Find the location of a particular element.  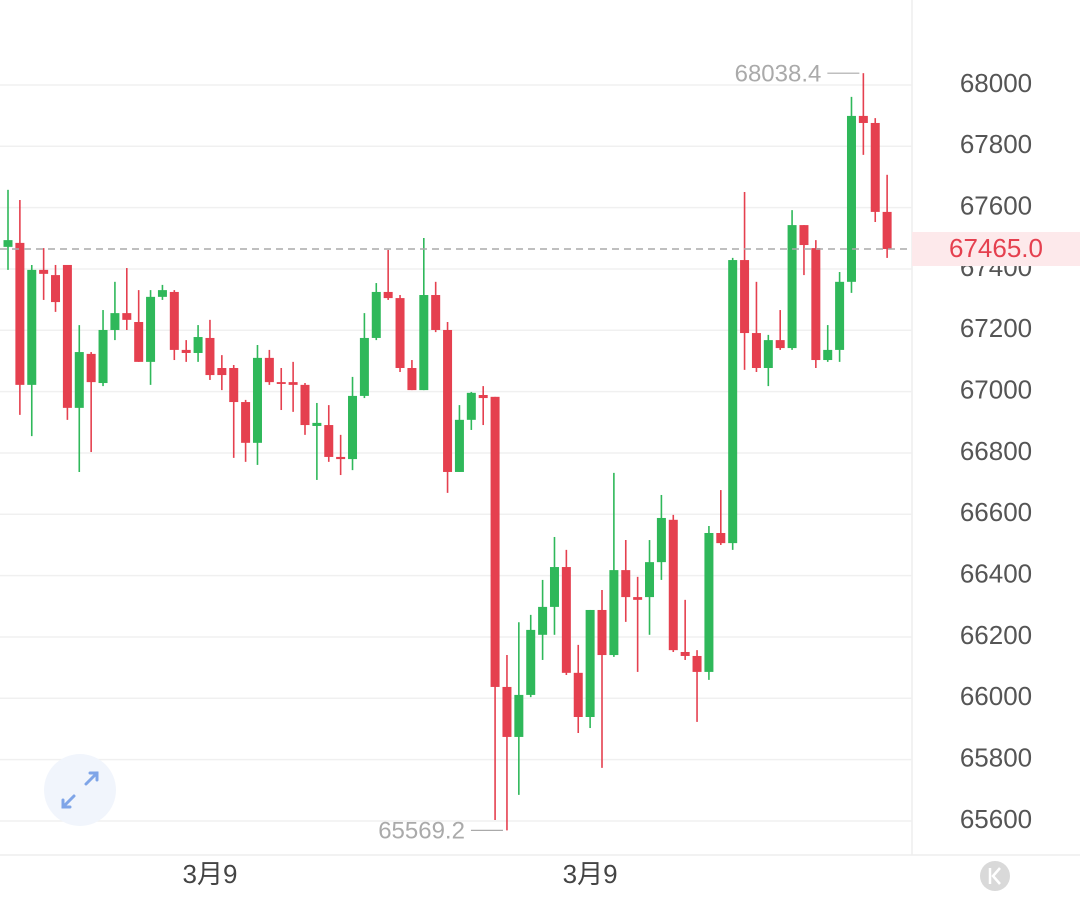

high-label: 68038.4 is located at coordinates (778, 74).